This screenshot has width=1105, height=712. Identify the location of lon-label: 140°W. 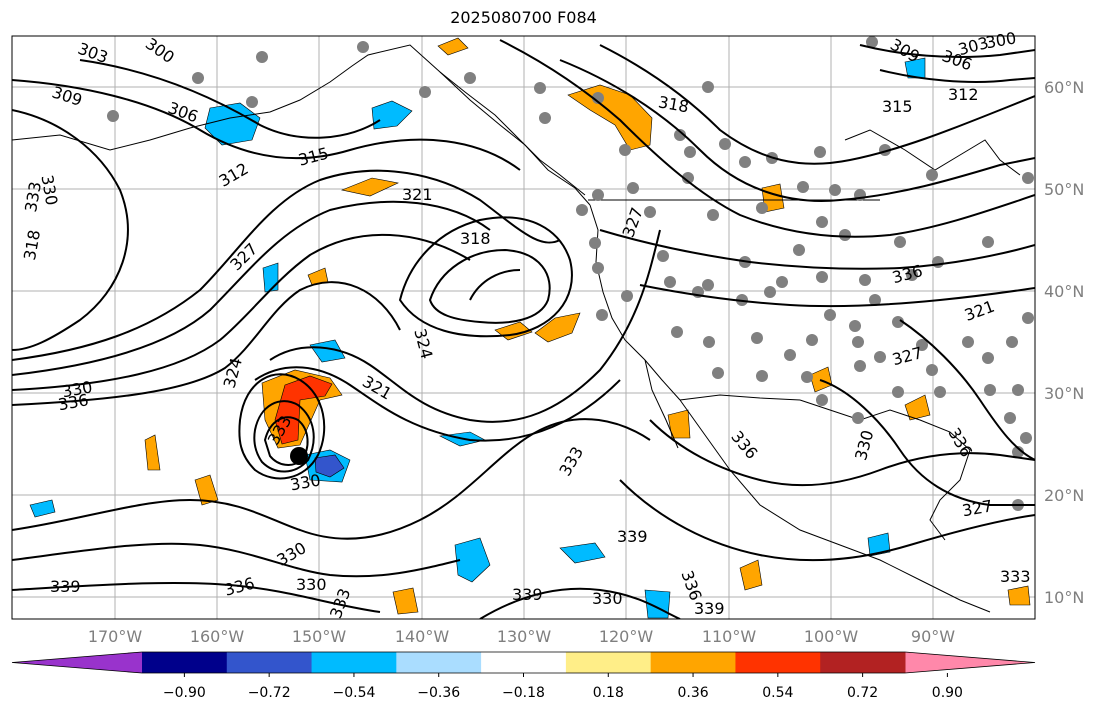
(422, 636).